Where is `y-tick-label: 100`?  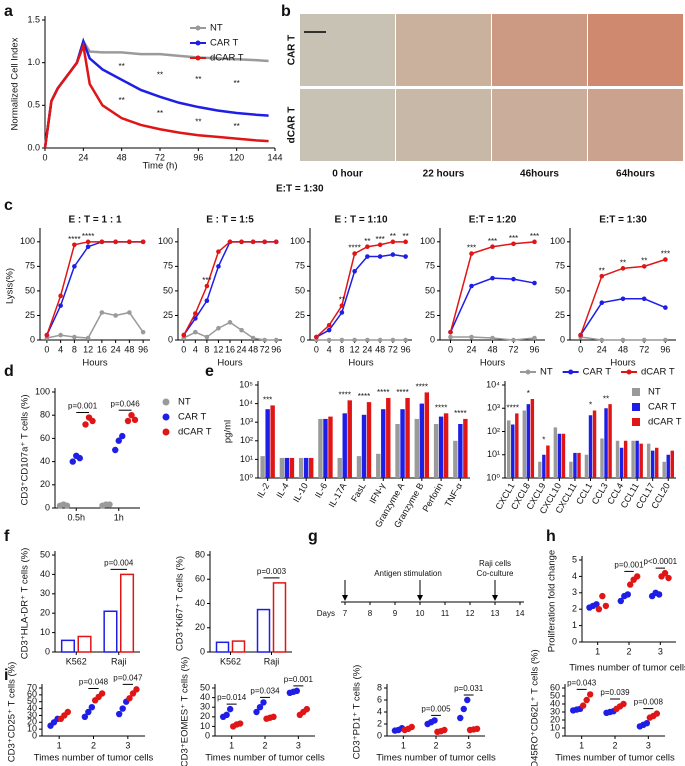 y-tick-label: 100 is located at coordinates (27, 241).